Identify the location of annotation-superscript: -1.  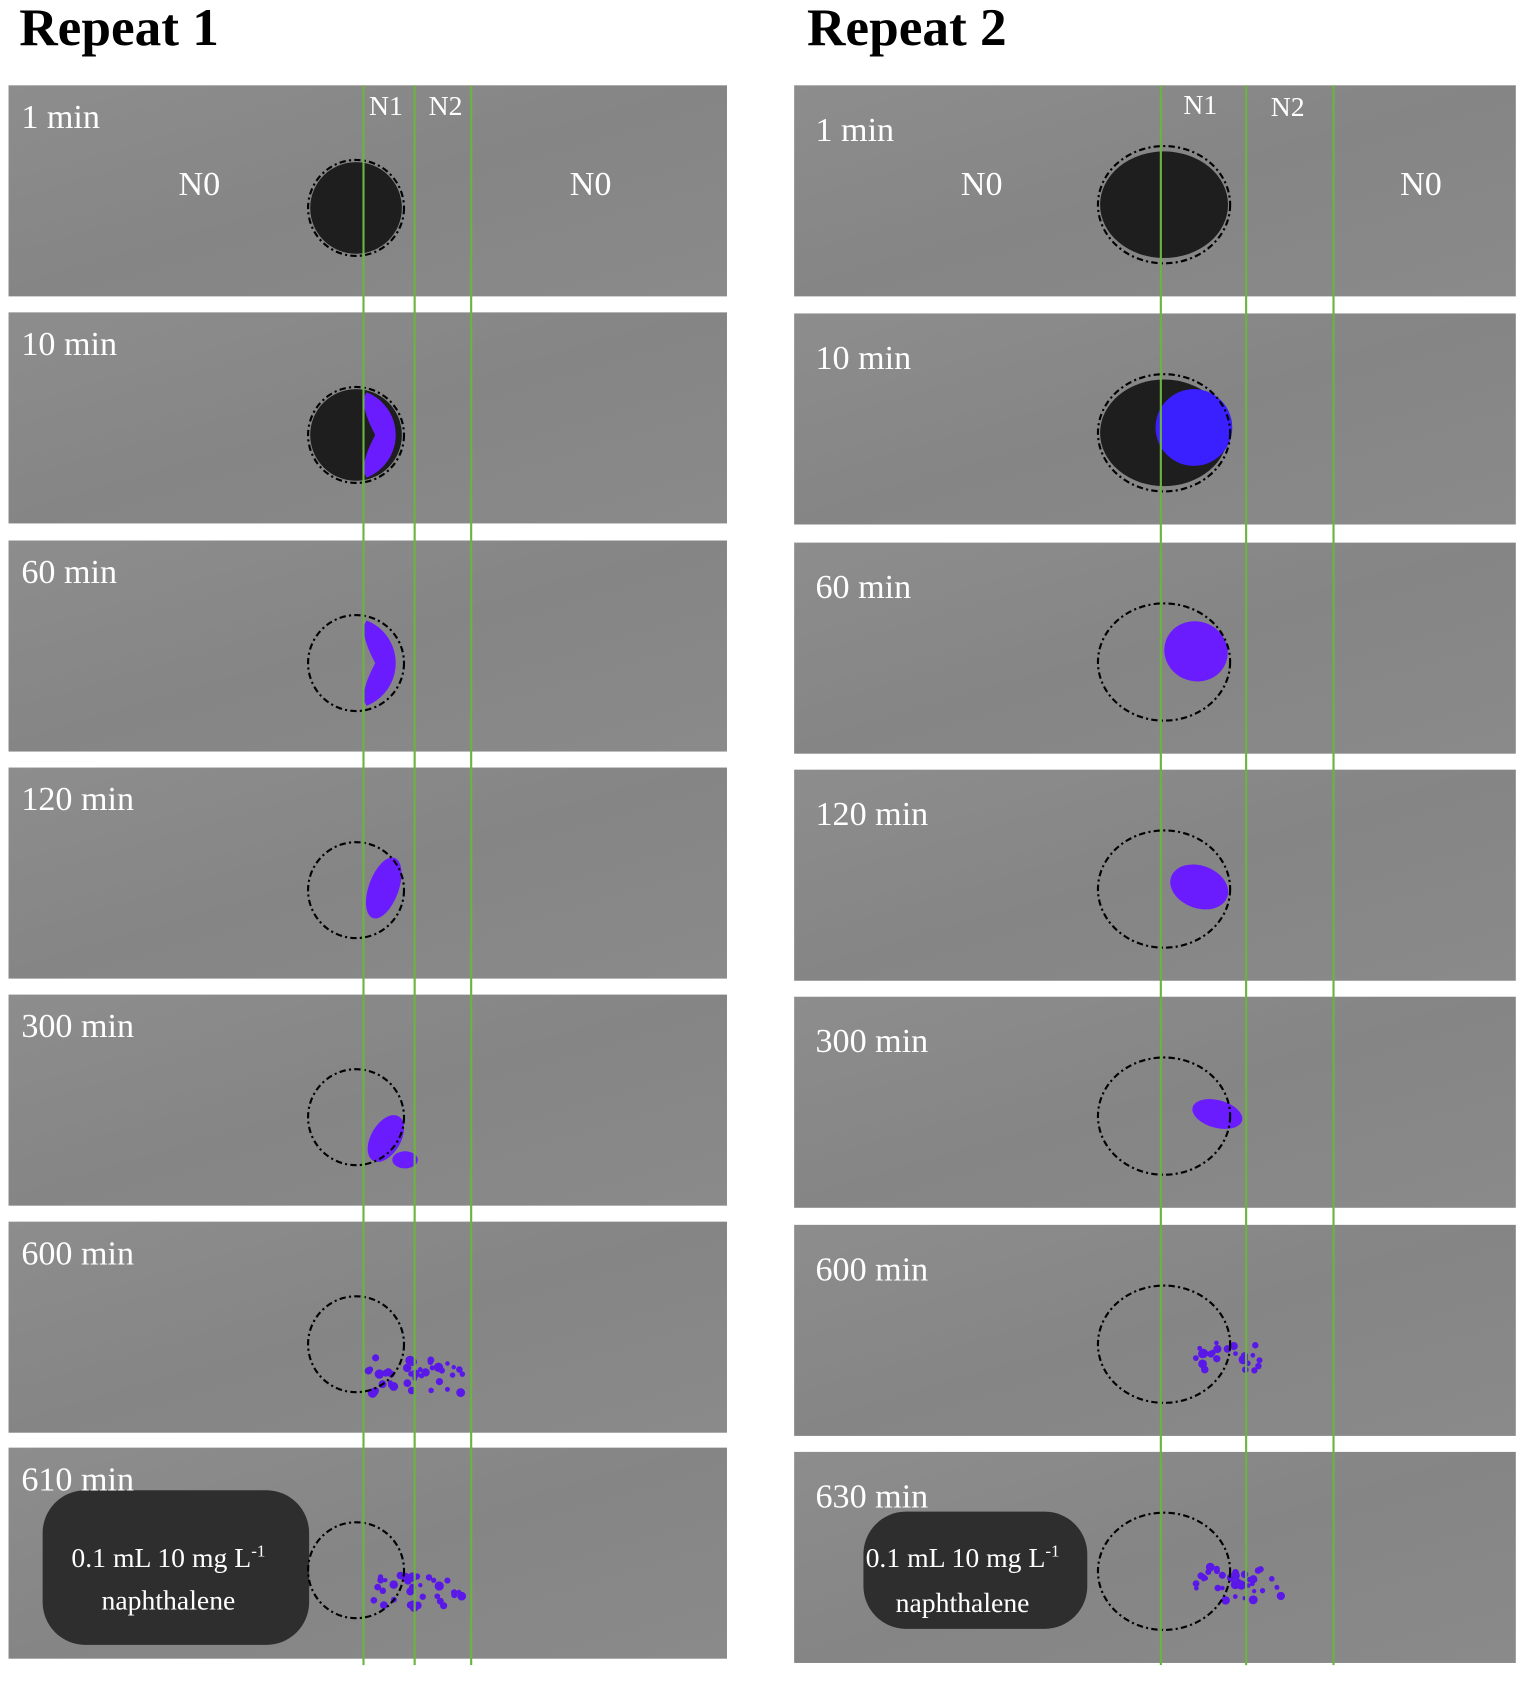
(258, 1550).